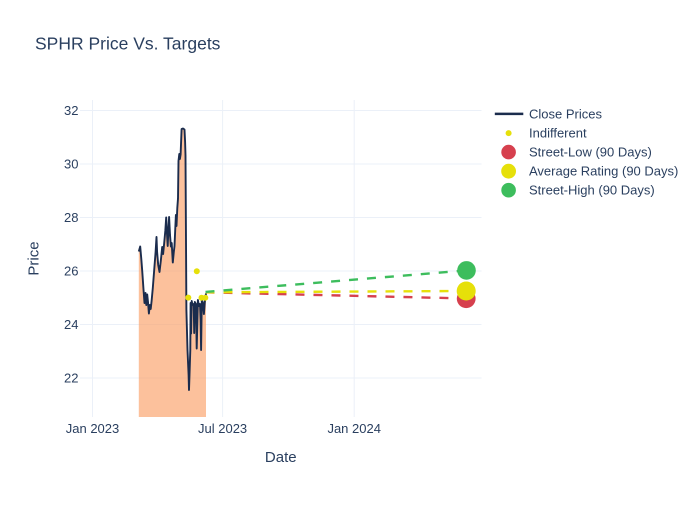 This screenshot has width=700, height=505. I want to click on svg-text: 26, so click(71, 271).